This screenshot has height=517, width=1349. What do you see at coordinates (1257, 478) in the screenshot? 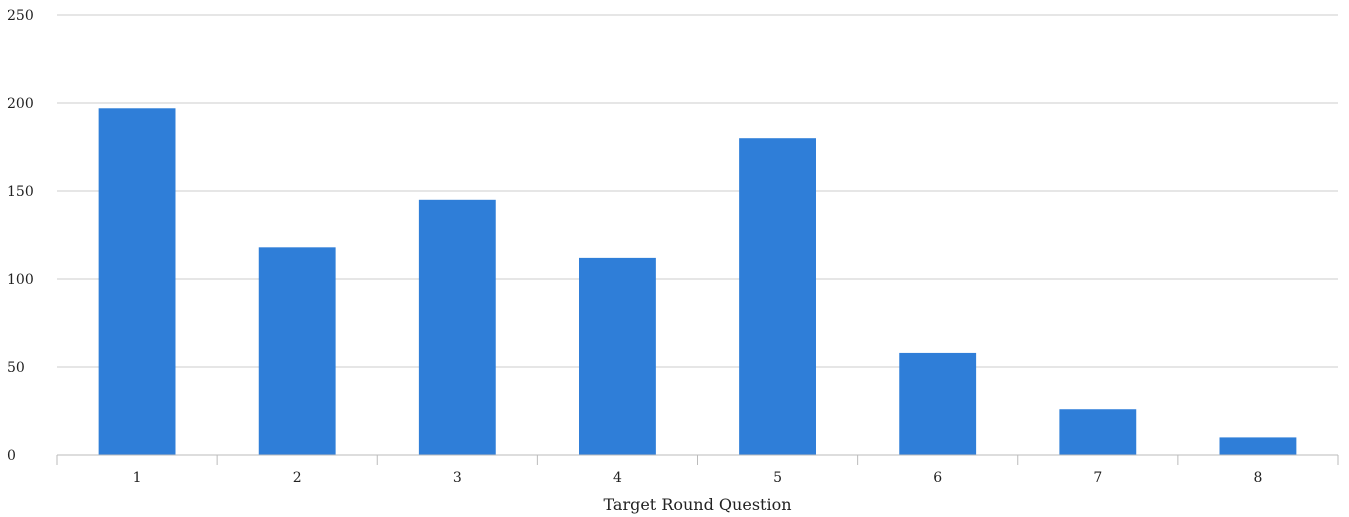
I see `x-tick-label: 8` at bounding box center [1257, 478].